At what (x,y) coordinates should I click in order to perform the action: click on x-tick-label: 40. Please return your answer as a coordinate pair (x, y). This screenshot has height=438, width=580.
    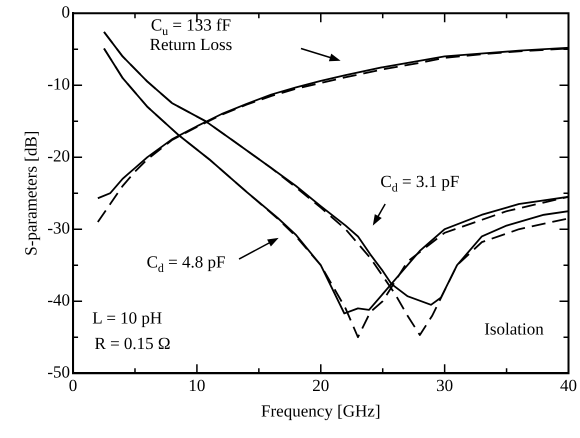
    Looking at the image, I should click on (568, 385).